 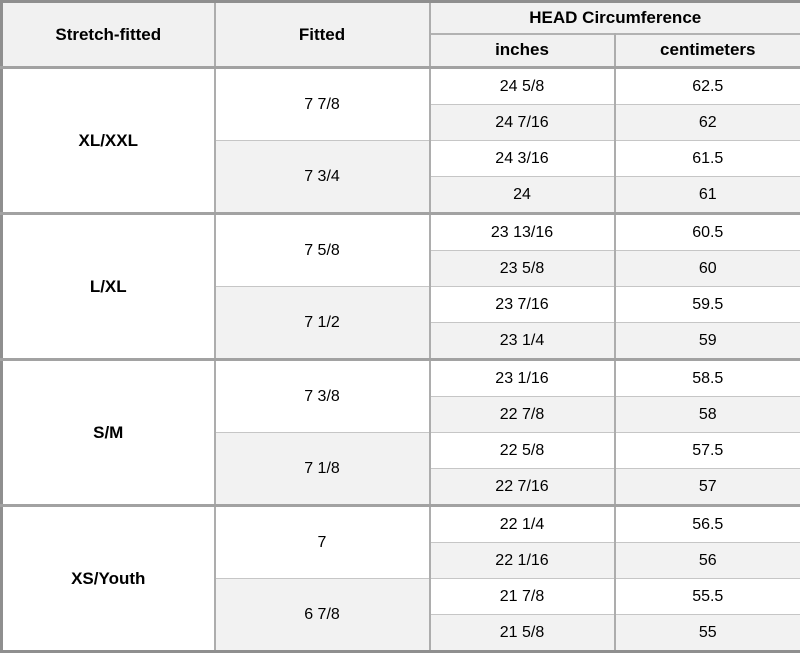 What do you see at coordinates (322, 323) in the screenshot?
I see `fitted-size-cell: 7 1/2` at bounding box center [322, 323].